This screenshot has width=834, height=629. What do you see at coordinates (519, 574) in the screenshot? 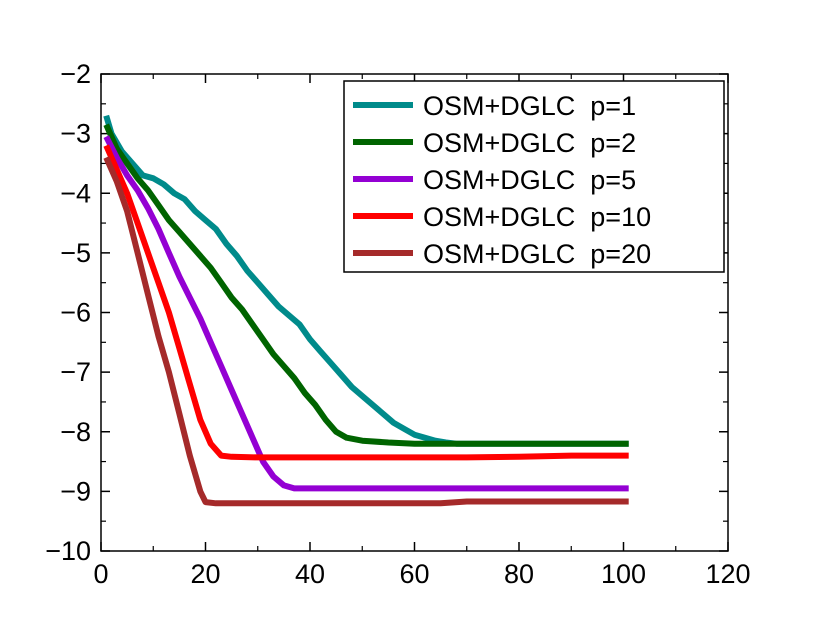
I see `x-tick-label: 80` at bounding box center [519, 574].